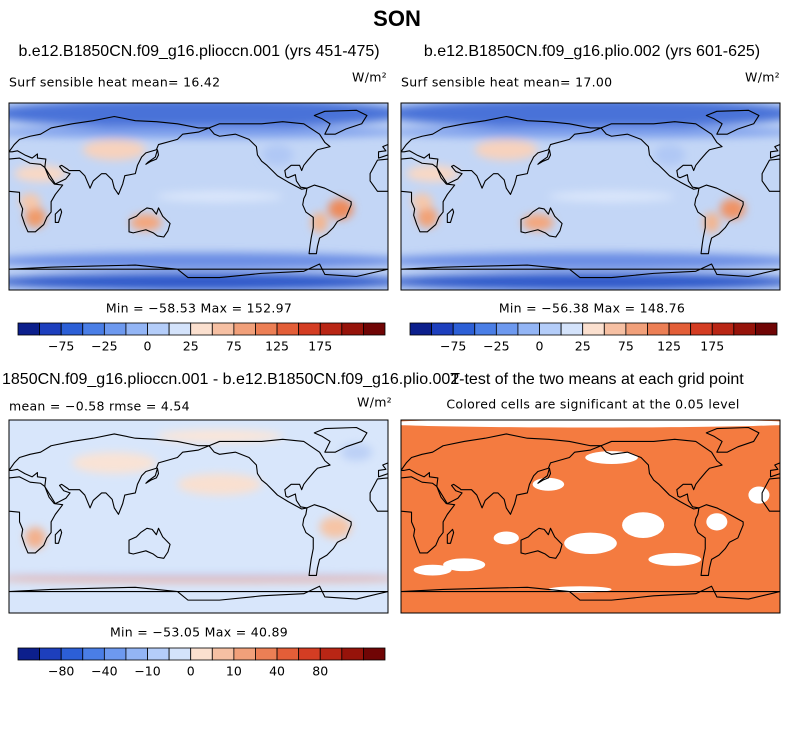 The image size is (794, 733). What do you see at coordinates (592, 308) in the screenshot?
I see `stats: Min = −56.38 Max = 148.76` at bounding box center [592, 308].